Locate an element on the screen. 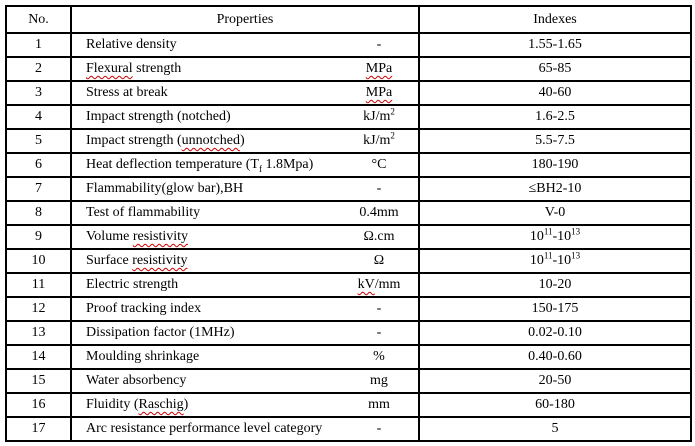  property-name: Flexural strength is located at coordinates (134, 68).